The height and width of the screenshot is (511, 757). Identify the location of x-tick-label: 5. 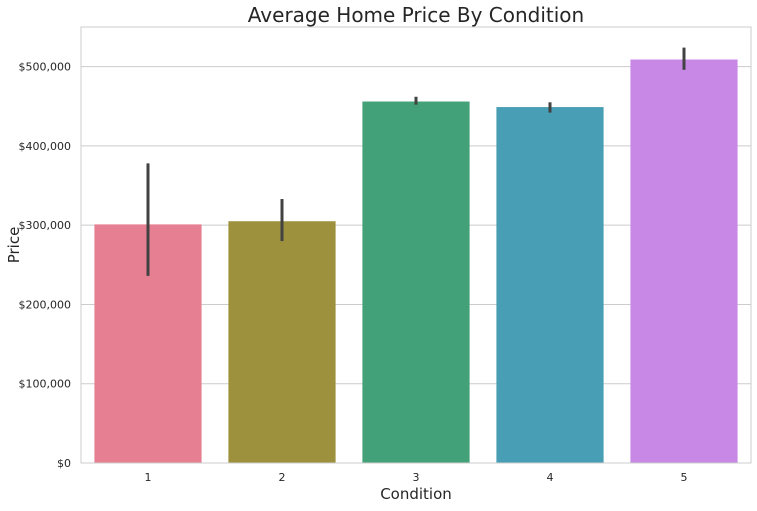
(684, 477).